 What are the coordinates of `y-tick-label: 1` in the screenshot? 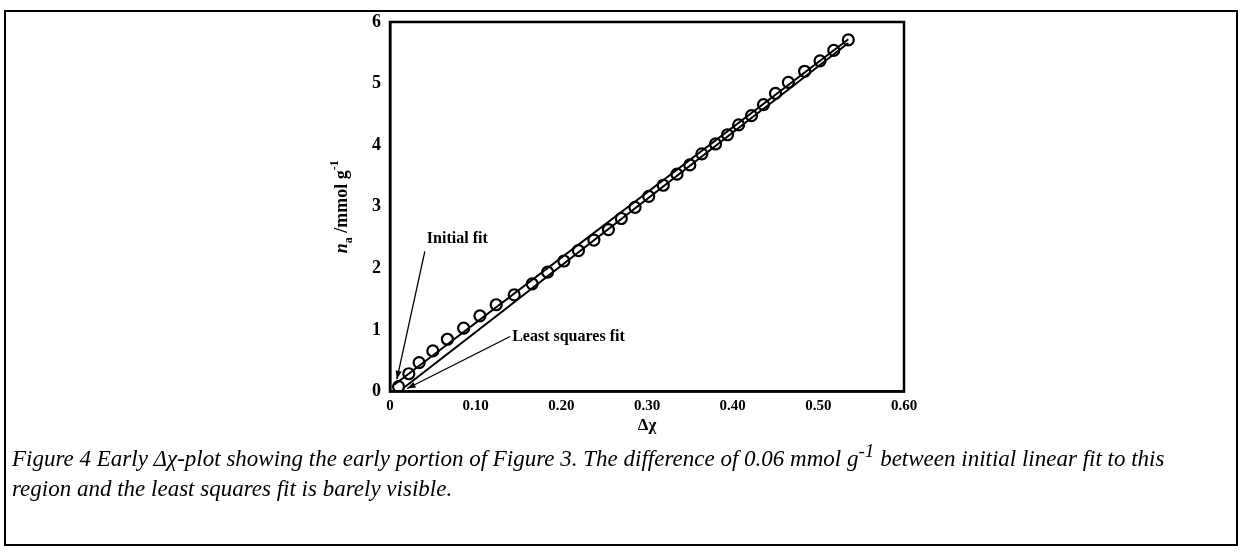 It's located at (376, 328).